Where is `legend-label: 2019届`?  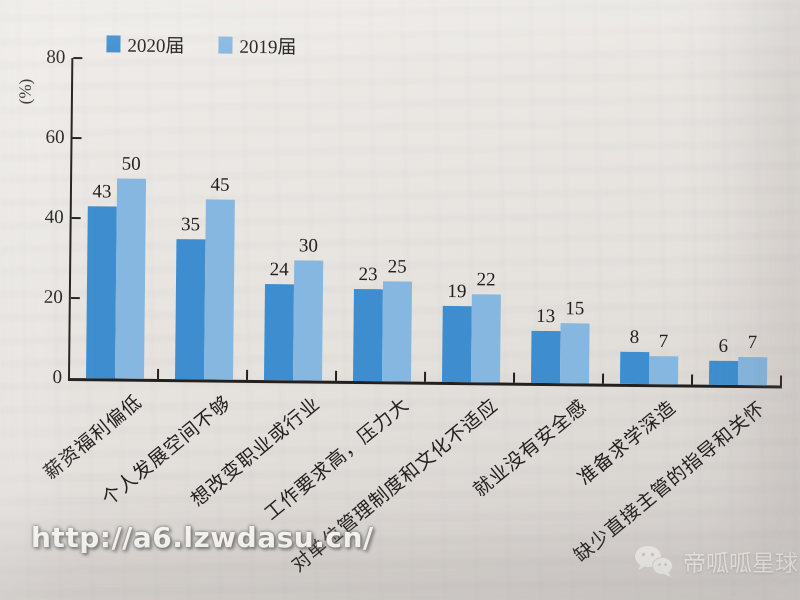 legend-label: 2019届 is located at coordinates (268, 47).